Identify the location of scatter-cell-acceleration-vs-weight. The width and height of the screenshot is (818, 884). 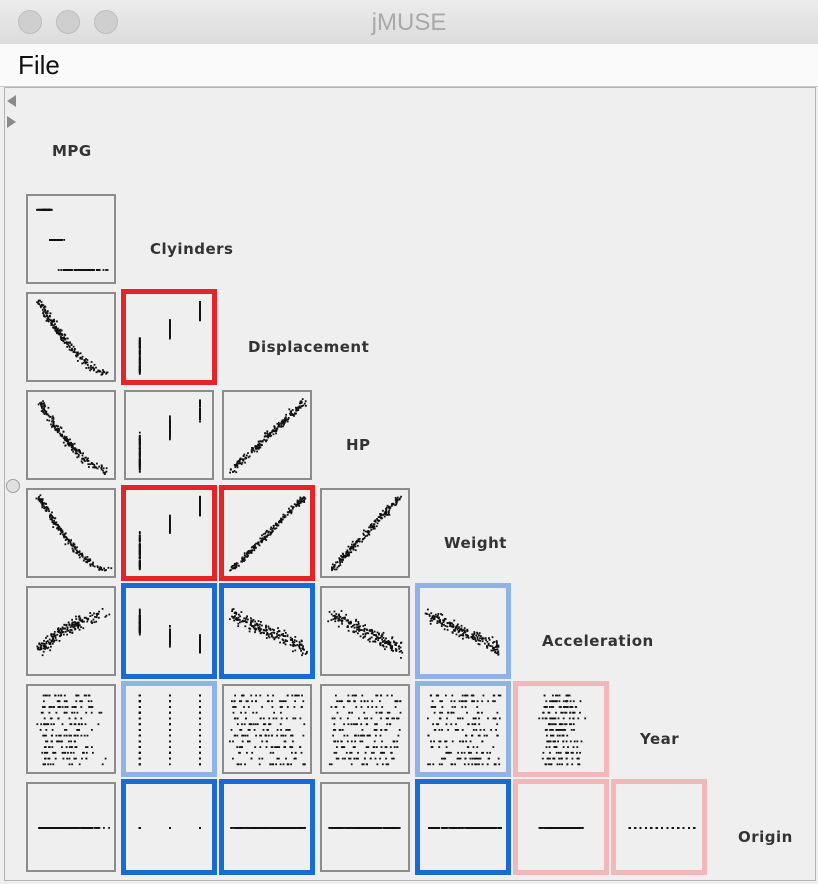
(463, 631).